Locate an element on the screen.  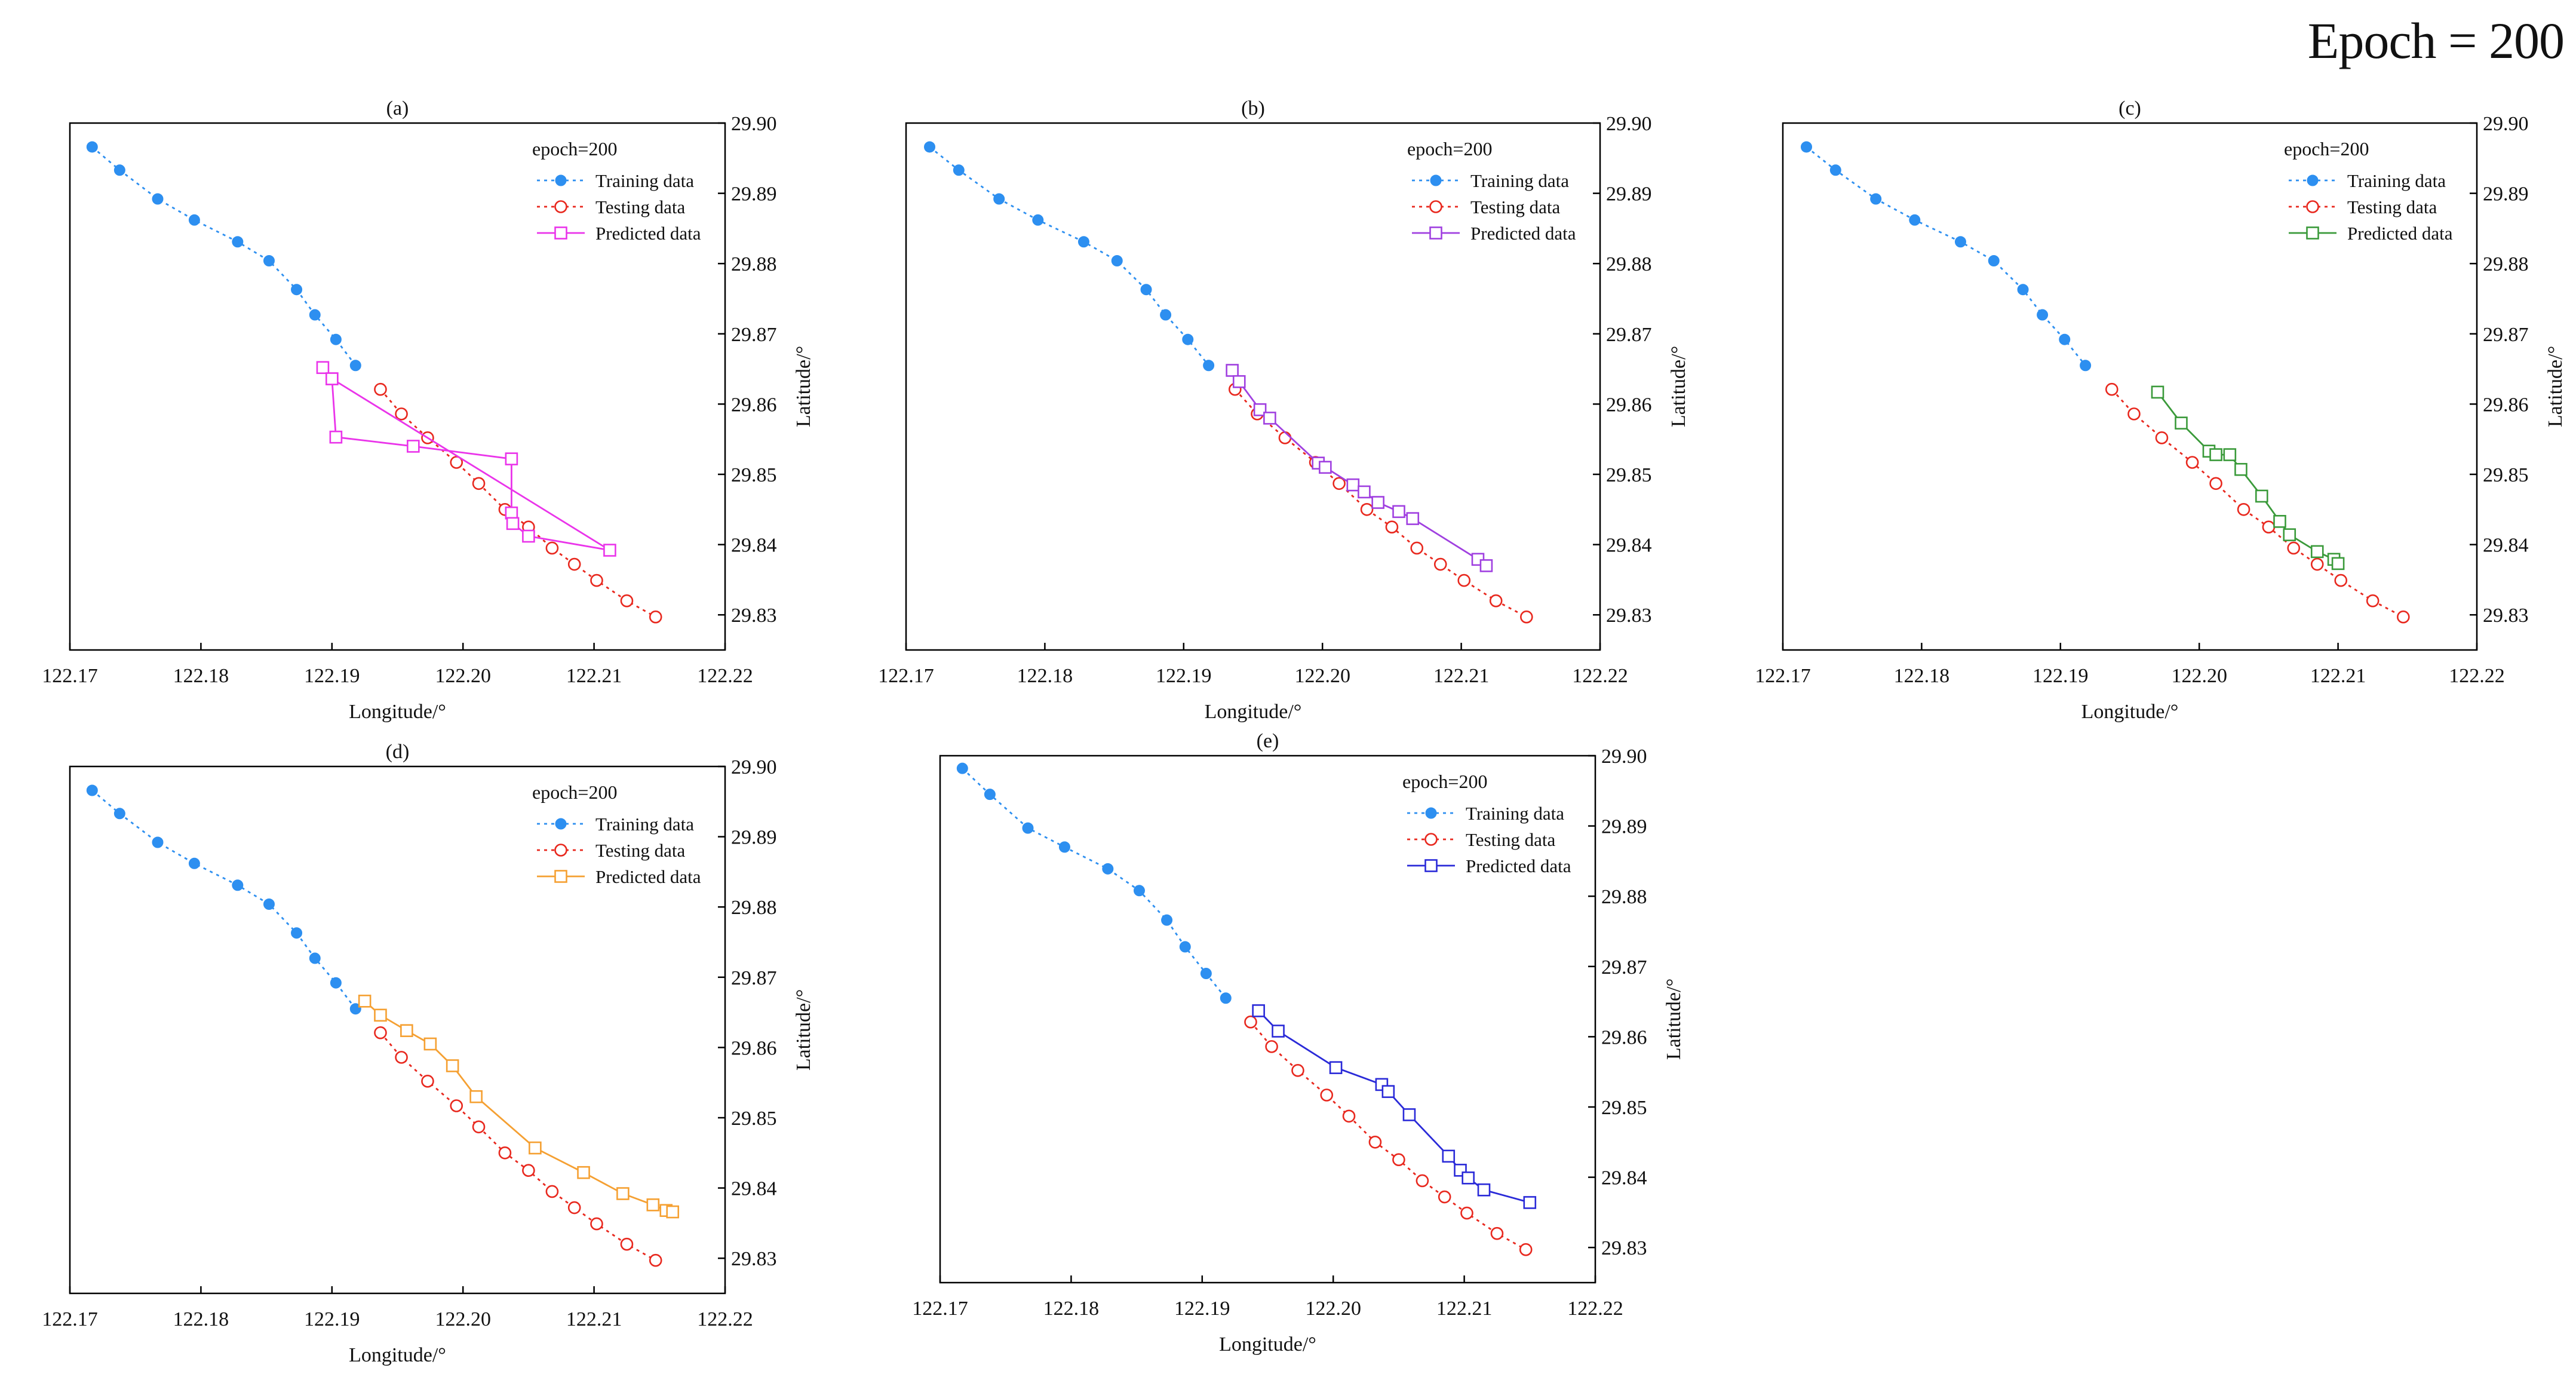
figure-title: Epoch = 200 is located at coordinates (2436, 40).